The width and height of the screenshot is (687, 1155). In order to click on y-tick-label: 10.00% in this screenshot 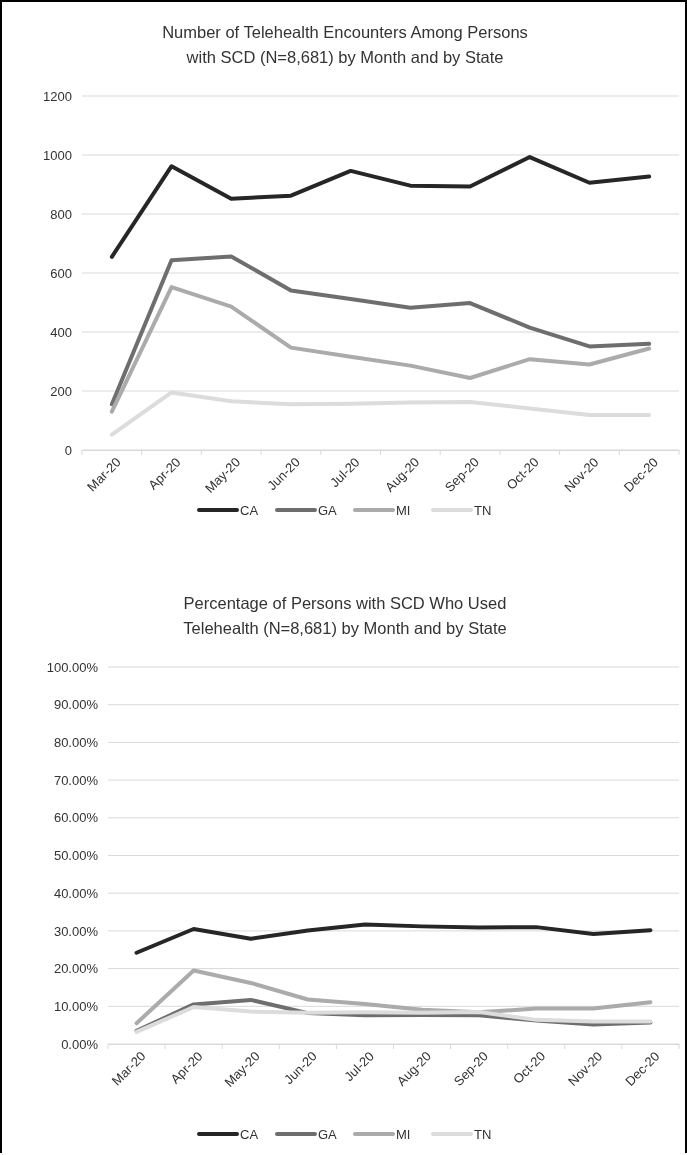, I will do `click(76, 1006)`.